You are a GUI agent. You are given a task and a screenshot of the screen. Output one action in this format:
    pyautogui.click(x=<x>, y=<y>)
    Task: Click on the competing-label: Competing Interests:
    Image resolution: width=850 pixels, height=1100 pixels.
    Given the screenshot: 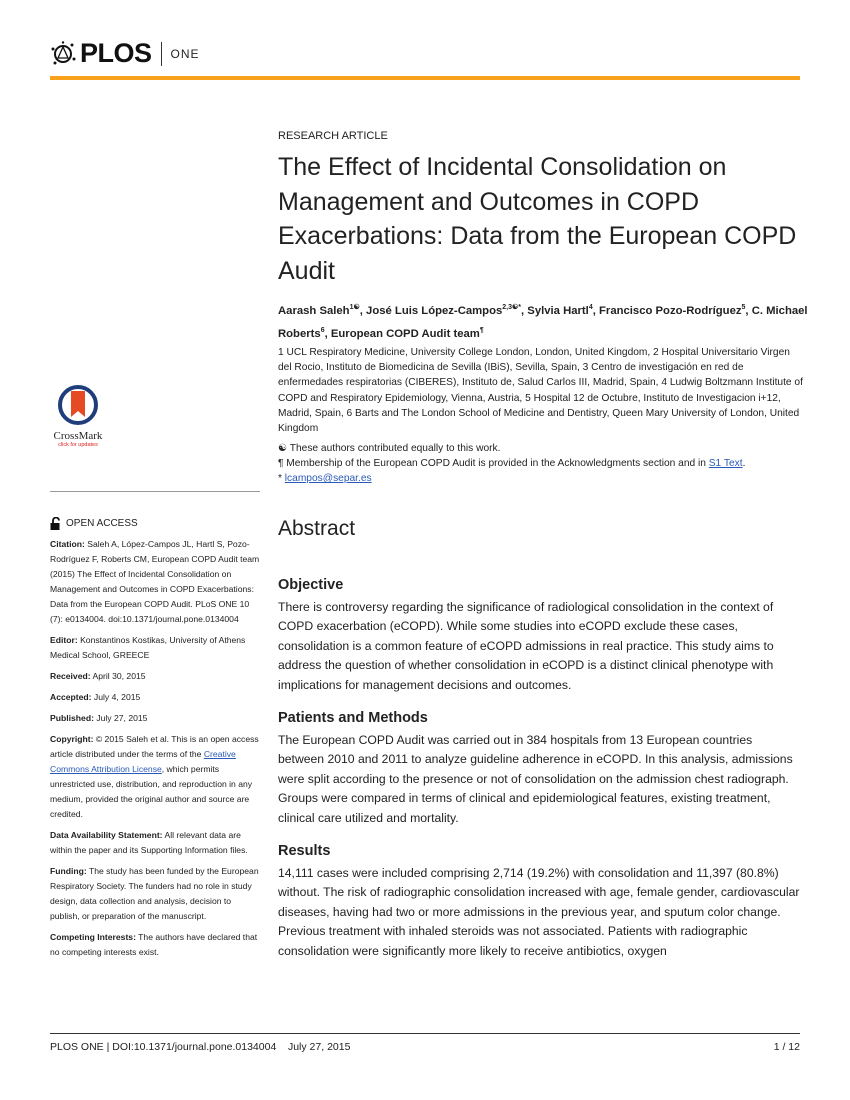 What is the action you would take?
    pyautogui.click(x=93, y=937)
    